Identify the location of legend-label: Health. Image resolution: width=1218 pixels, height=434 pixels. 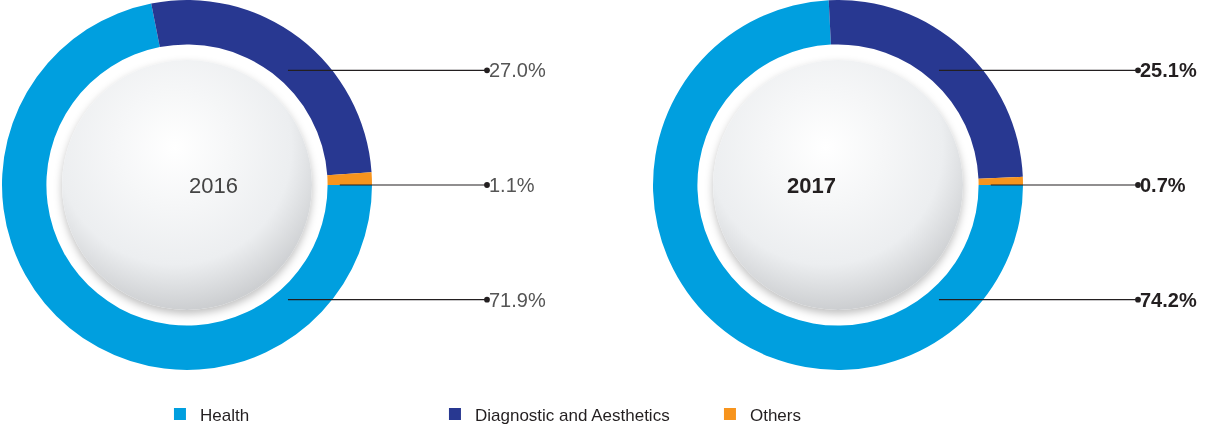
(224, 415).